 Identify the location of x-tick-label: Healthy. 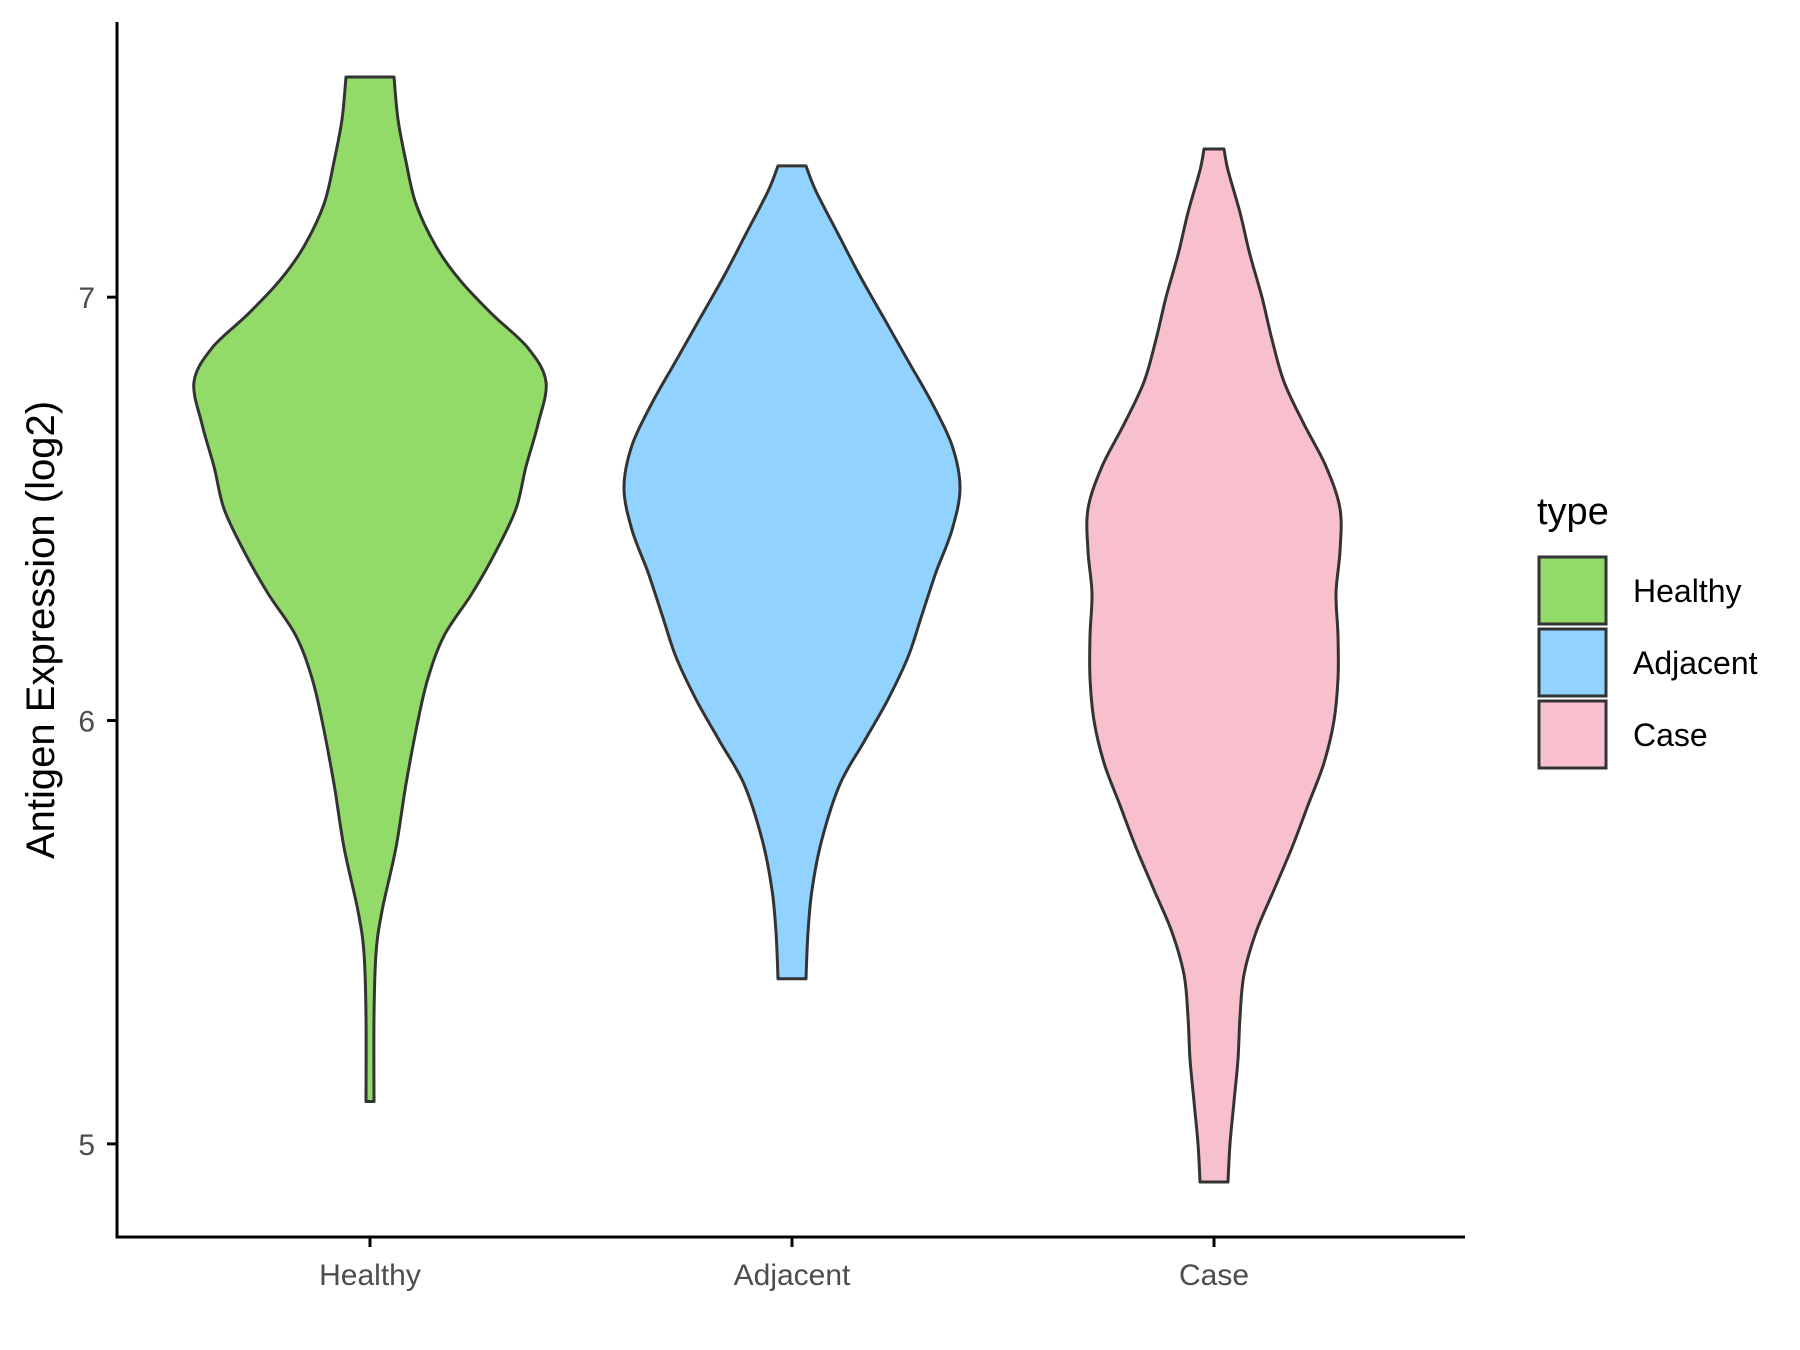
(370, 1275).